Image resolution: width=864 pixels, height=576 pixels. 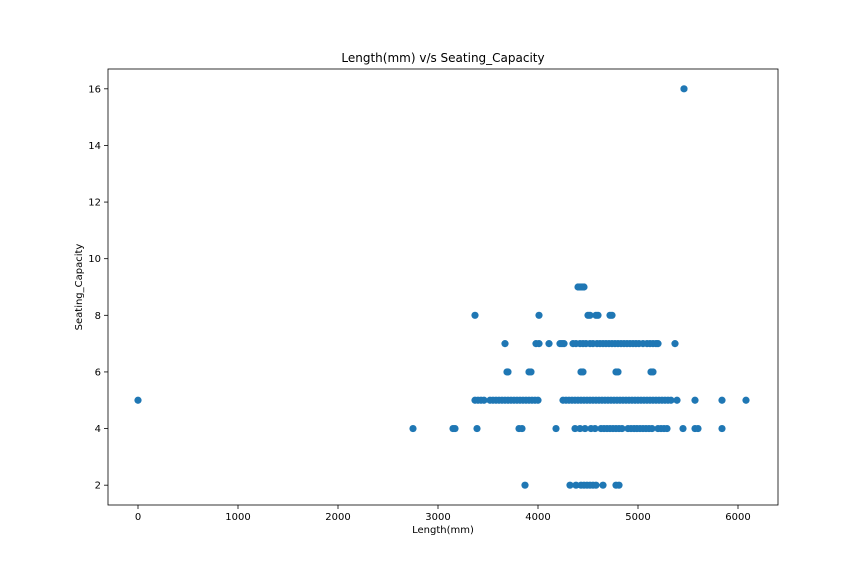 What do you see at coordinates (94, 89) in the screenshot?
I see `y-tick-label: 16` at bounding box center [94, 89].